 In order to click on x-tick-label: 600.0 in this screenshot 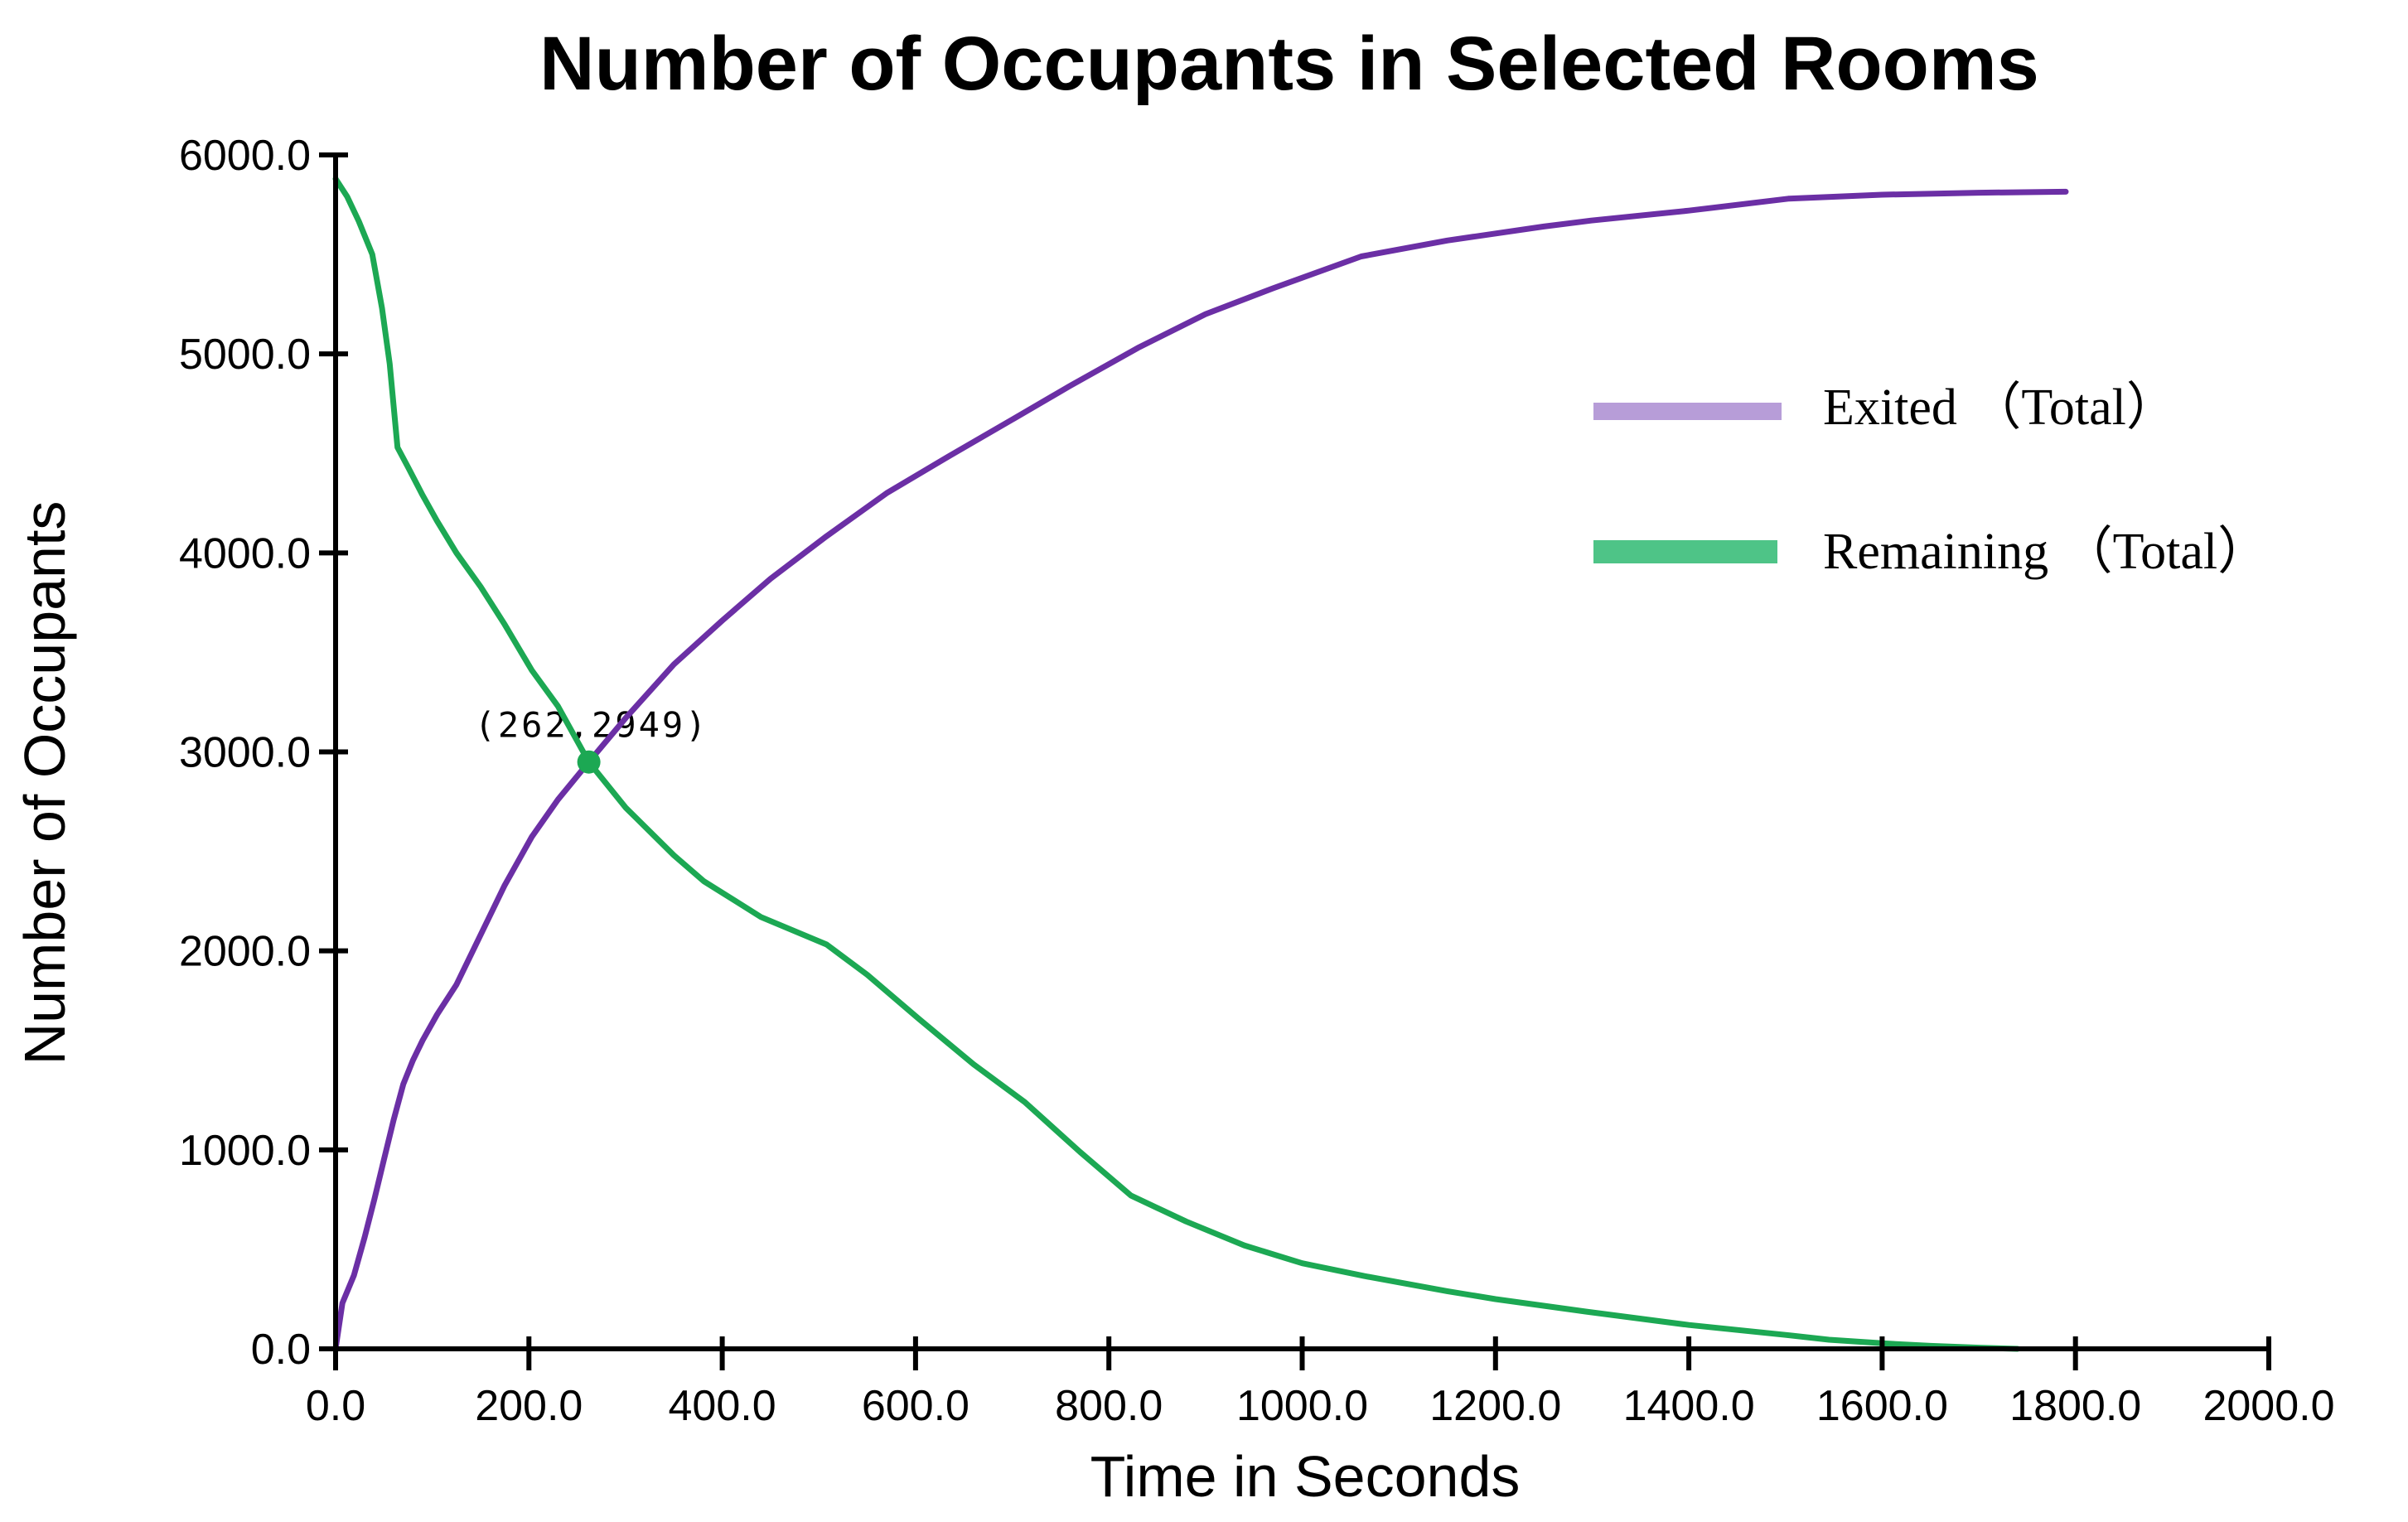, I will do `click(915, 1406)`.